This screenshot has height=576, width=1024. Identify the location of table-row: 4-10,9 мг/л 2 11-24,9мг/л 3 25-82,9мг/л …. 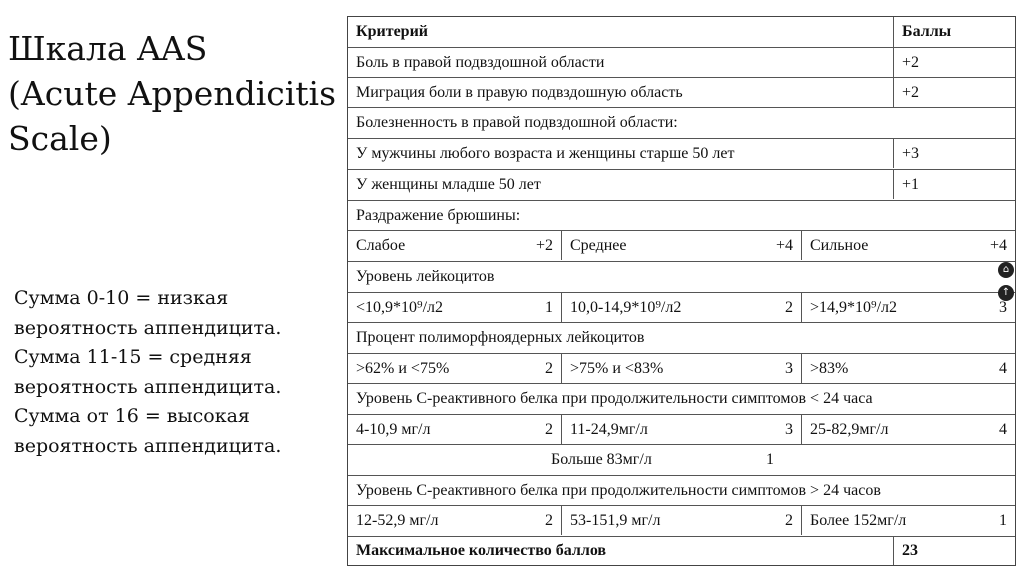
(681, 429).